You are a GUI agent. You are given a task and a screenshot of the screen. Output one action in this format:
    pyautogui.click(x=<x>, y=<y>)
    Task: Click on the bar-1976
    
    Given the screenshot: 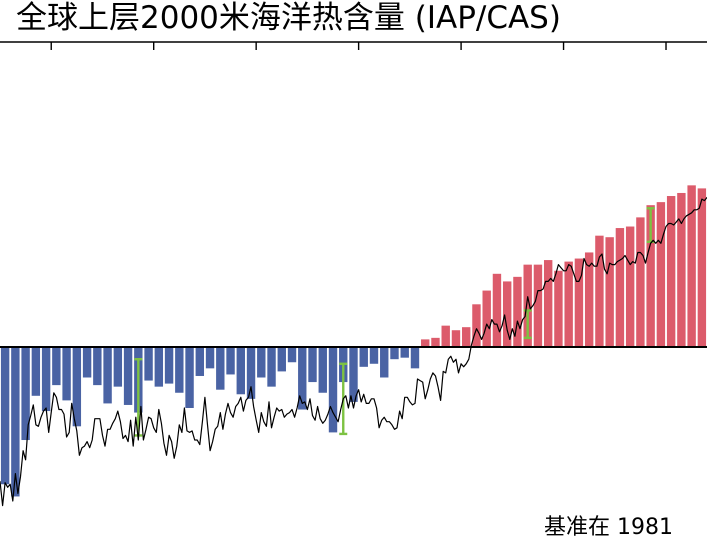 What is the action you would take?
    pyautogui.click(x=220, y=368)
    